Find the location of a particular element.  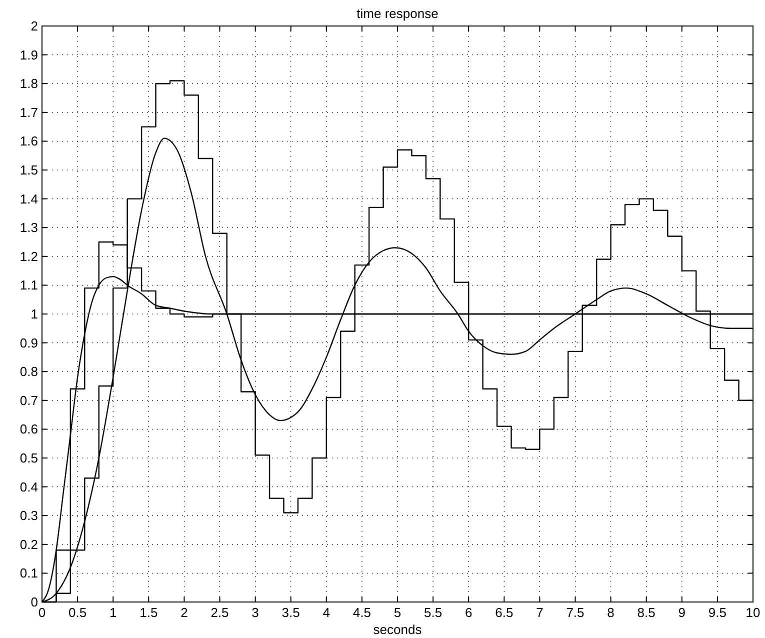

y-tick-label: 1.6 is located at coordinates (29, 141).